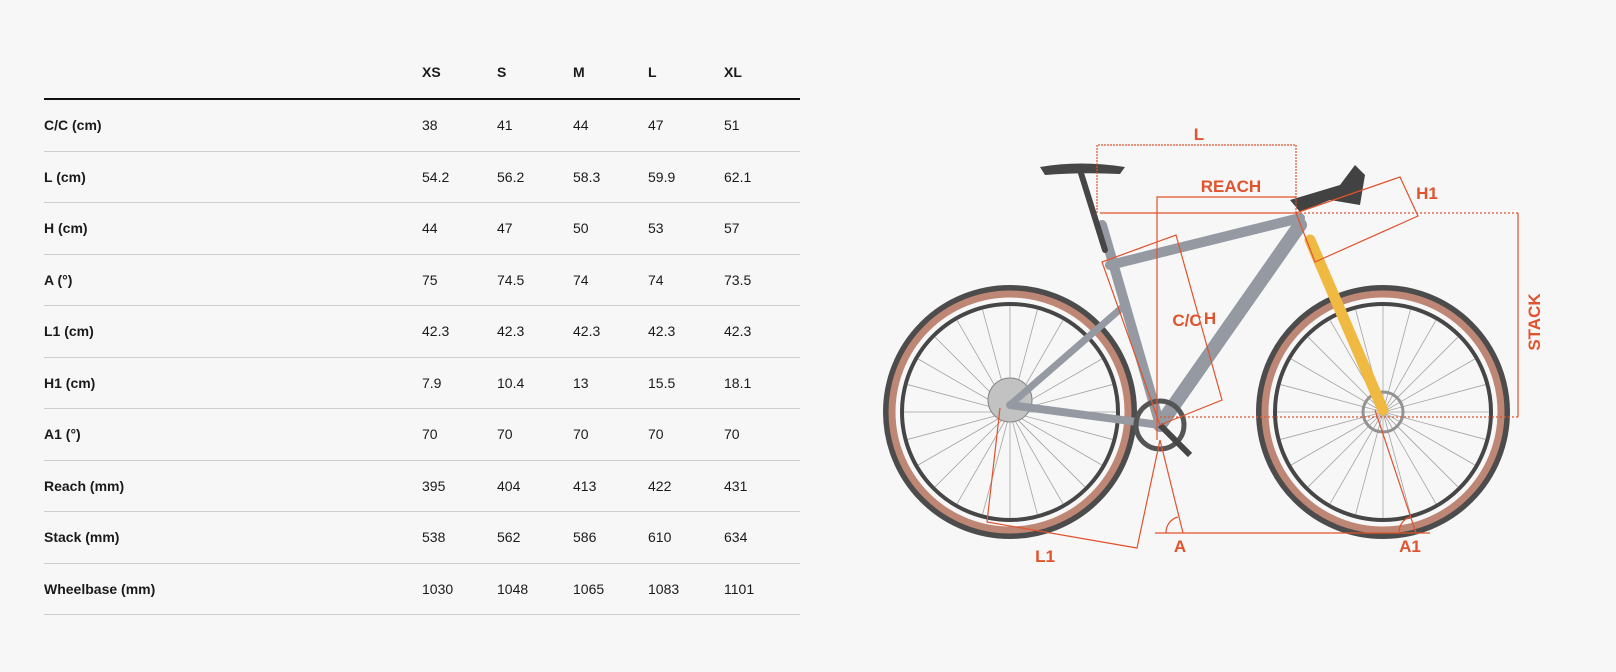 The image size is (1616, 672). I want to click on saddle, so click(1082, 169).